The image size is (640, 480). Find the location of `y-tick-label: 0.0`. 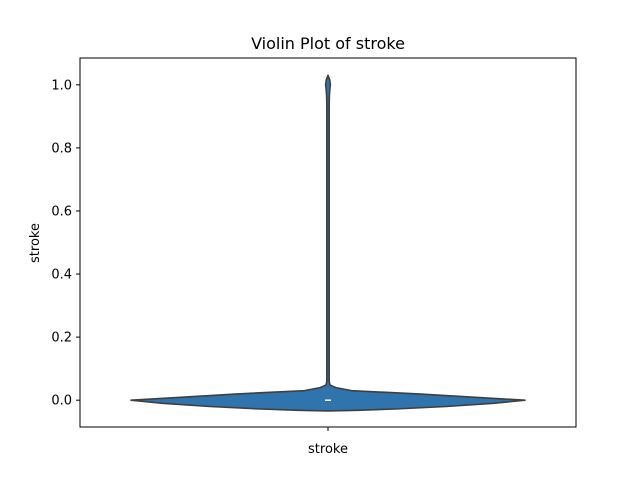

y-tick-label: 0.0 is located at coordinates (61, 401).